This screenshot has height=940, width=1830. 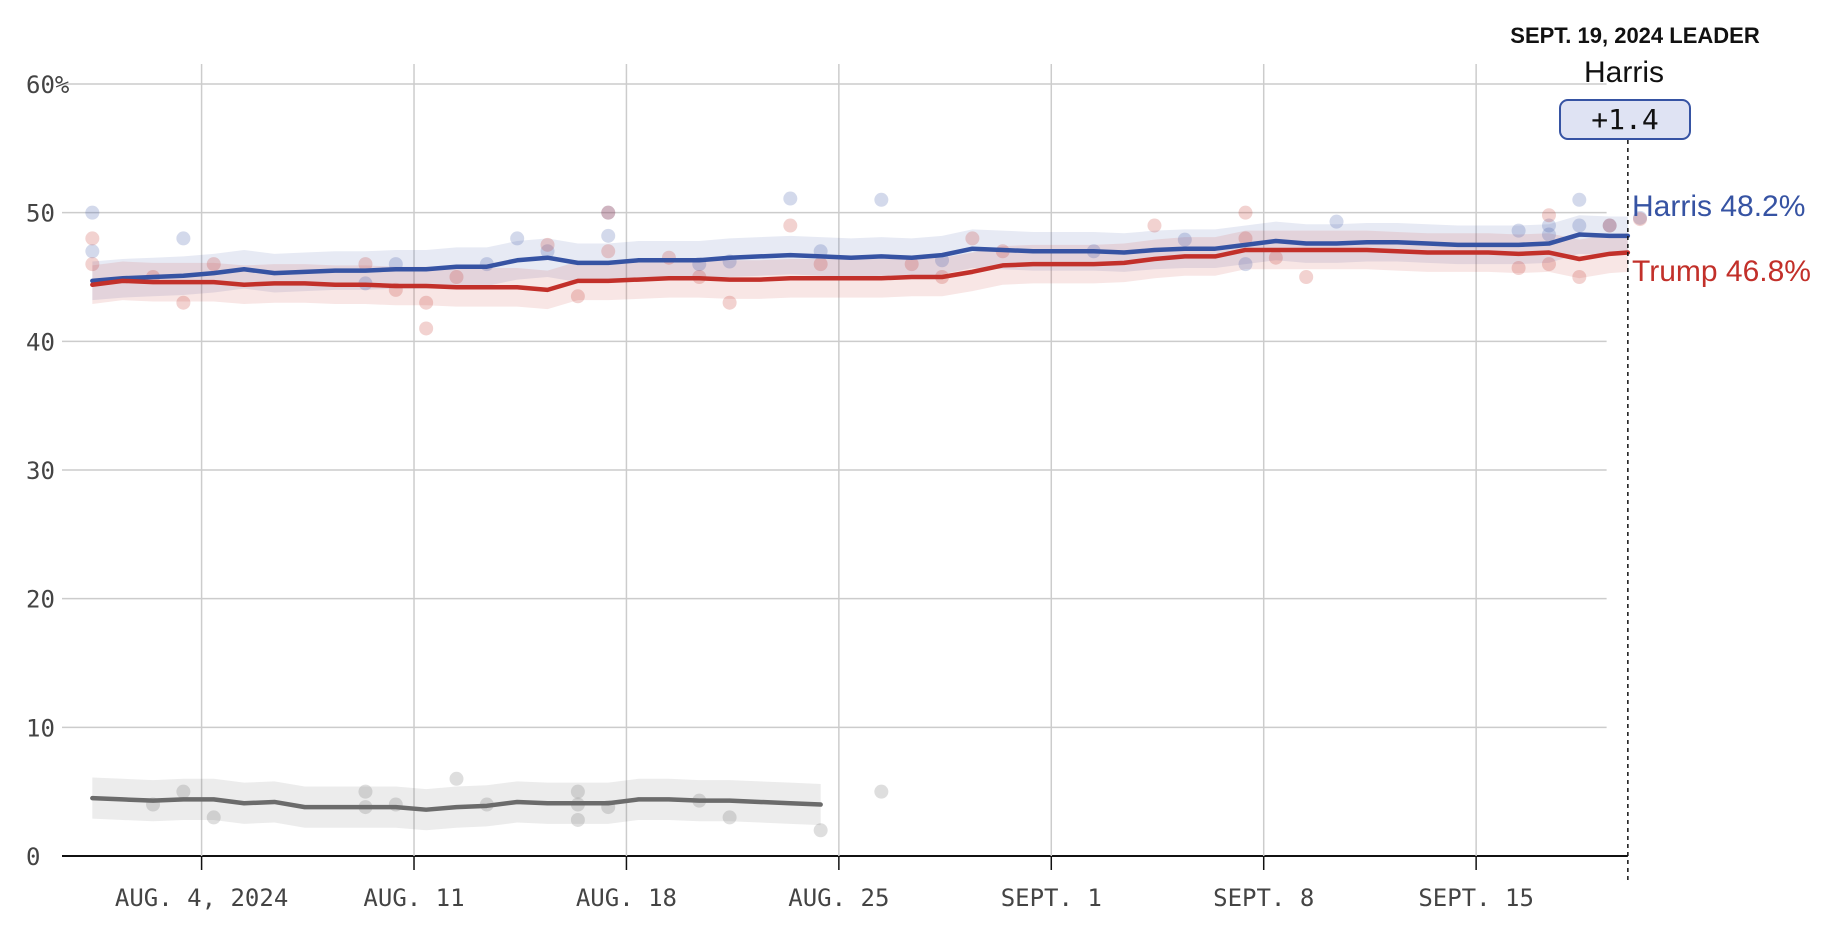 I want to click on leader-name: Harris, so click(x=1624, y=72).